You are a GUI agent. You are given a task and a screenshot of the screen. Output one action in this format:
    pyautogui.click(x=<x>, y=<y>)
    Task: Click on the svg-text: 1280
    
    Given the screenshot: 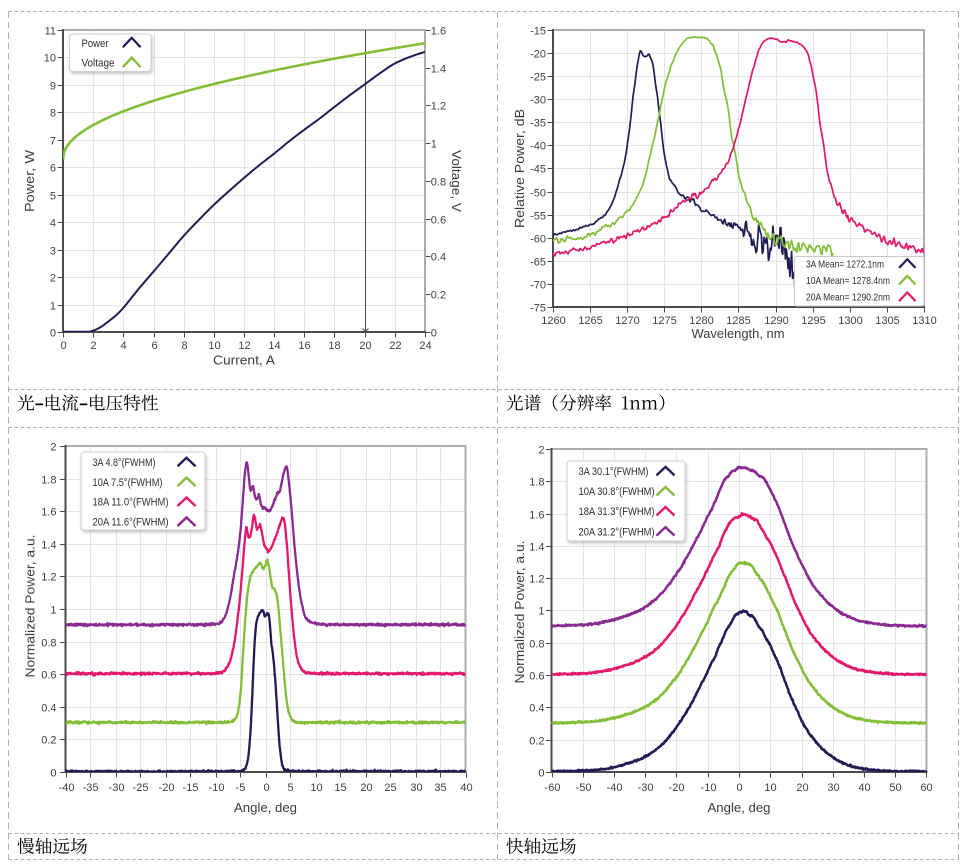 What is the action you would take?
    pyautogui.click(x=701, y=321)
    